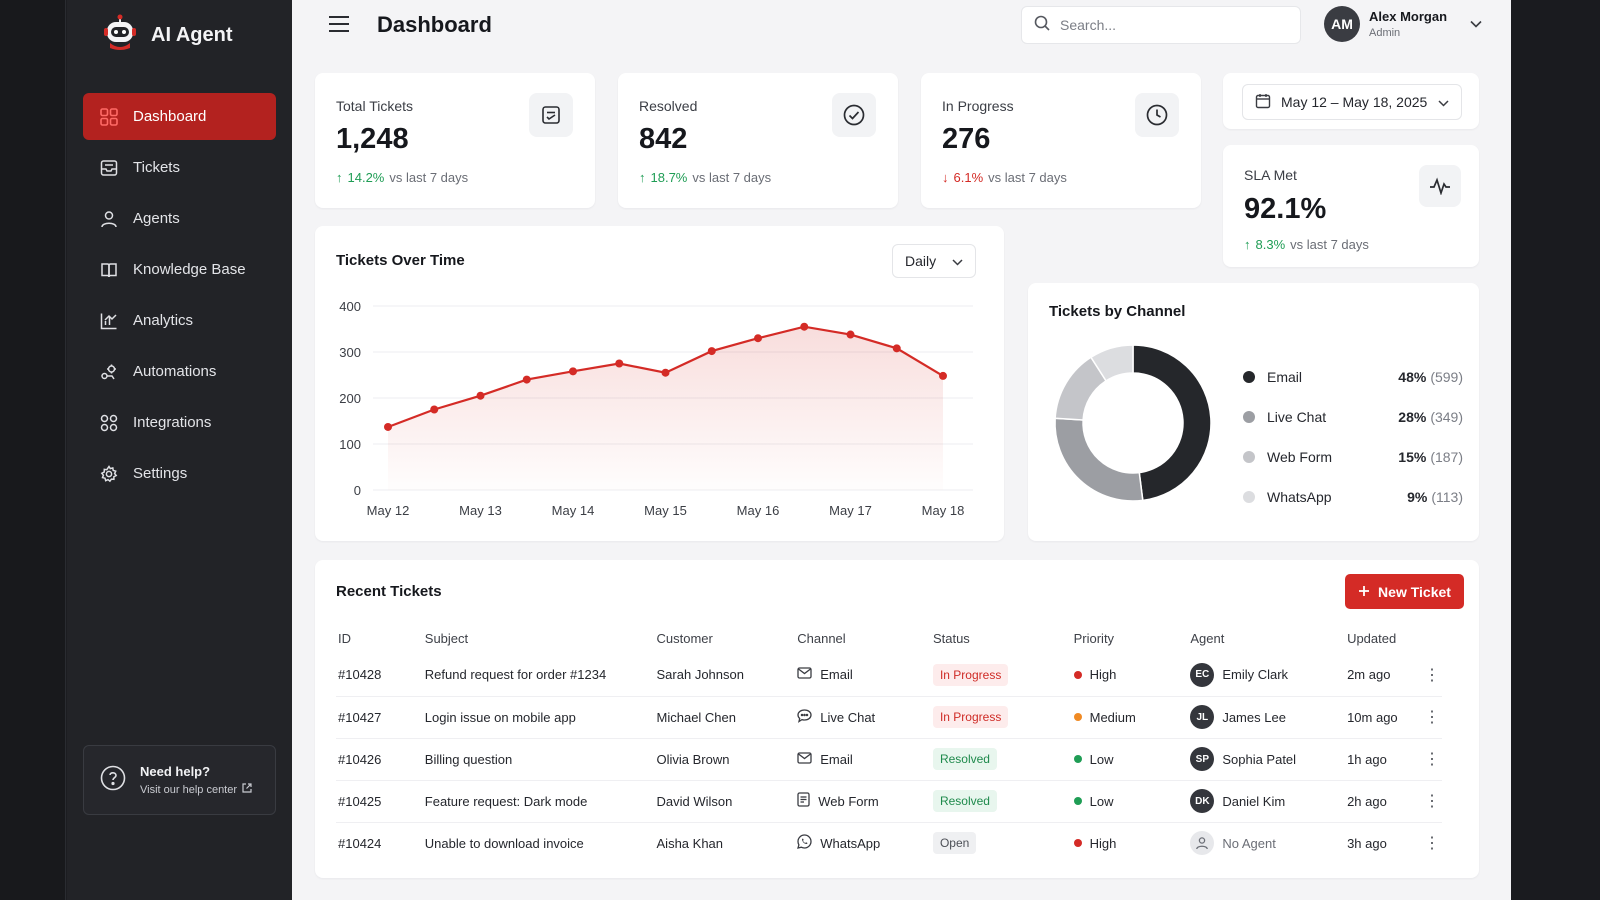 This screenshot has height=900, width=1600. I want to click on column-header-customer: Customer, so click(684, 638).